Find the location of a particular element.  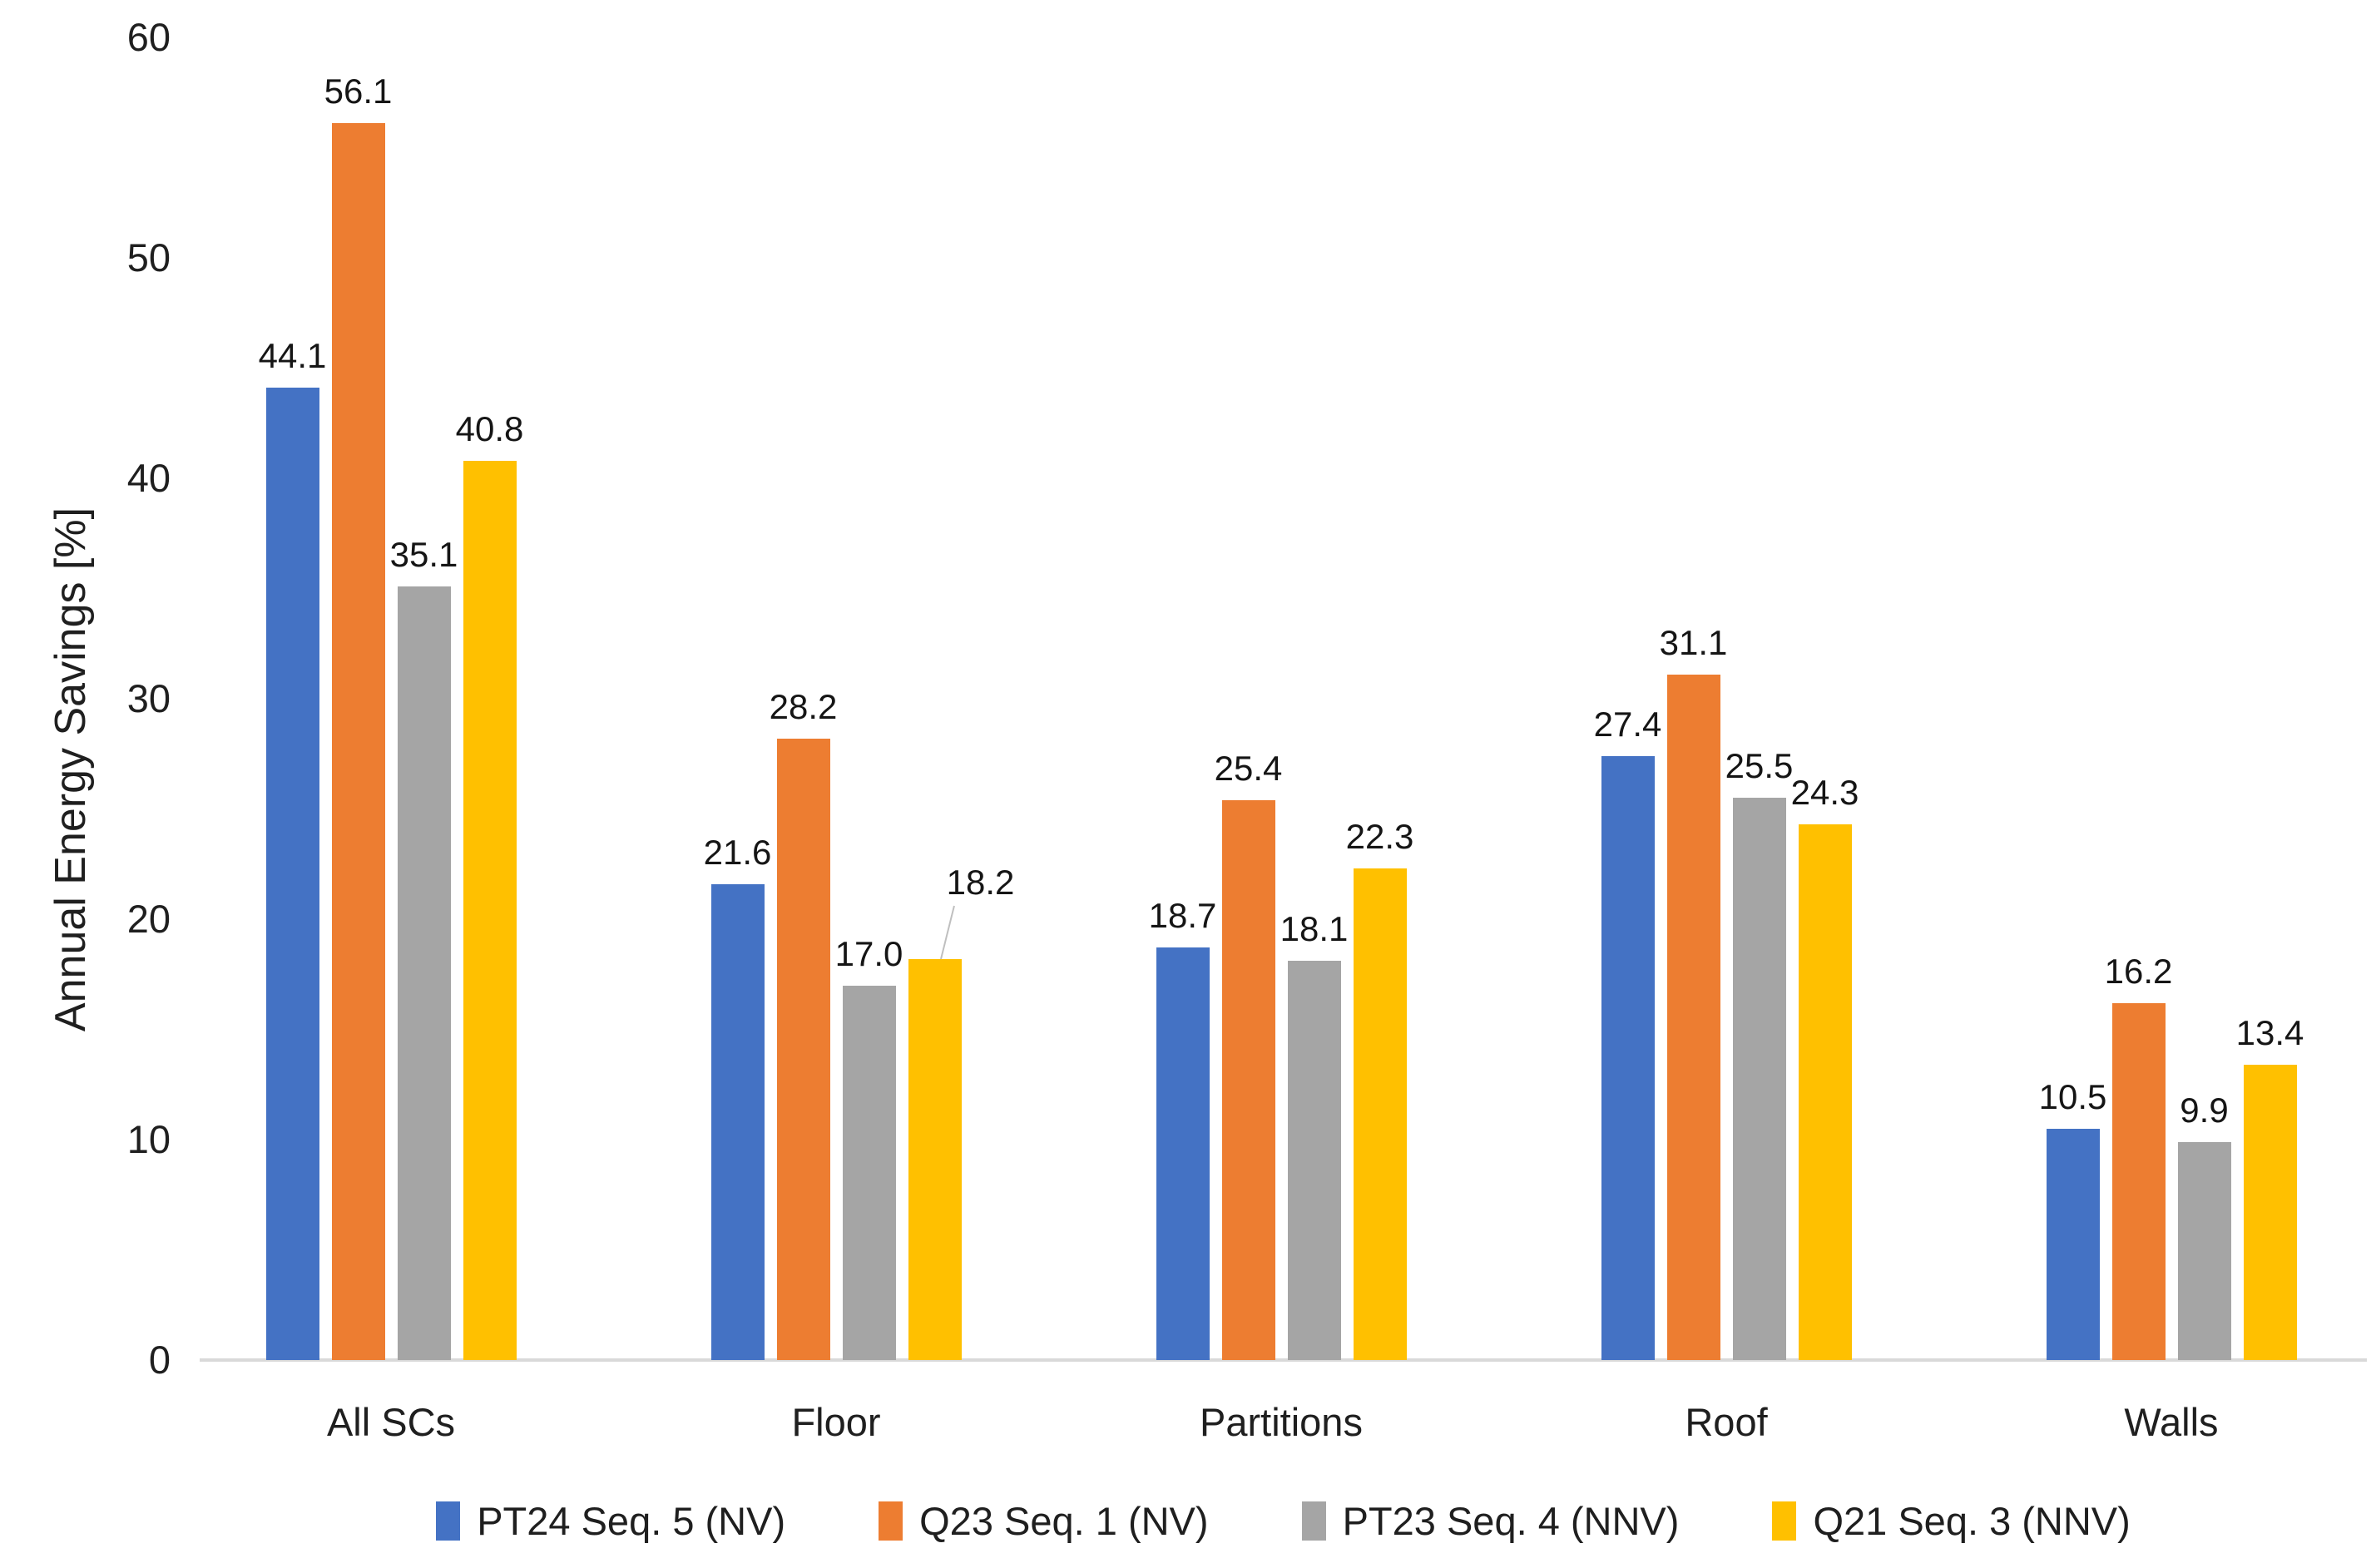

legend-label: PT23 Seq. 4 (NNV) is located at coordinates (1511, 1520).